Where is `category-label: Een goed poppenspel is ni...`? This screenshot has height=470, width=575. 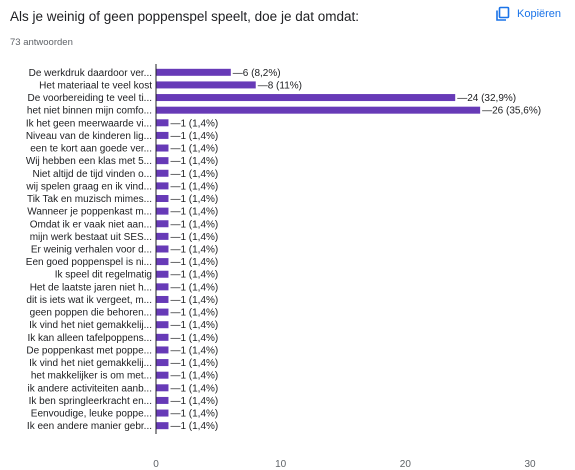
category-label: Een goed poppenspel is ni... is located at coordinates (89, 262).